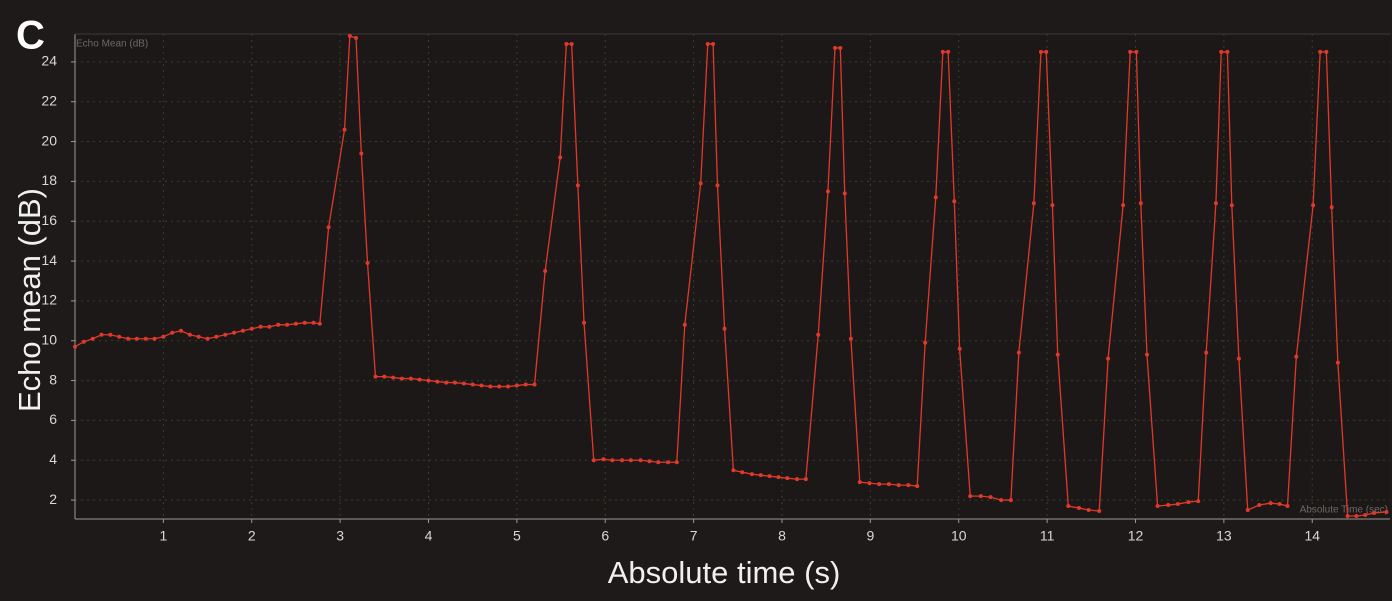 Image resolution: width=1392 pixels, height=601 pixels. What do you see at coordinates (53, 459) in the screenshot?
I see `y-tick-label: 4` at bounding box center [53, 459].